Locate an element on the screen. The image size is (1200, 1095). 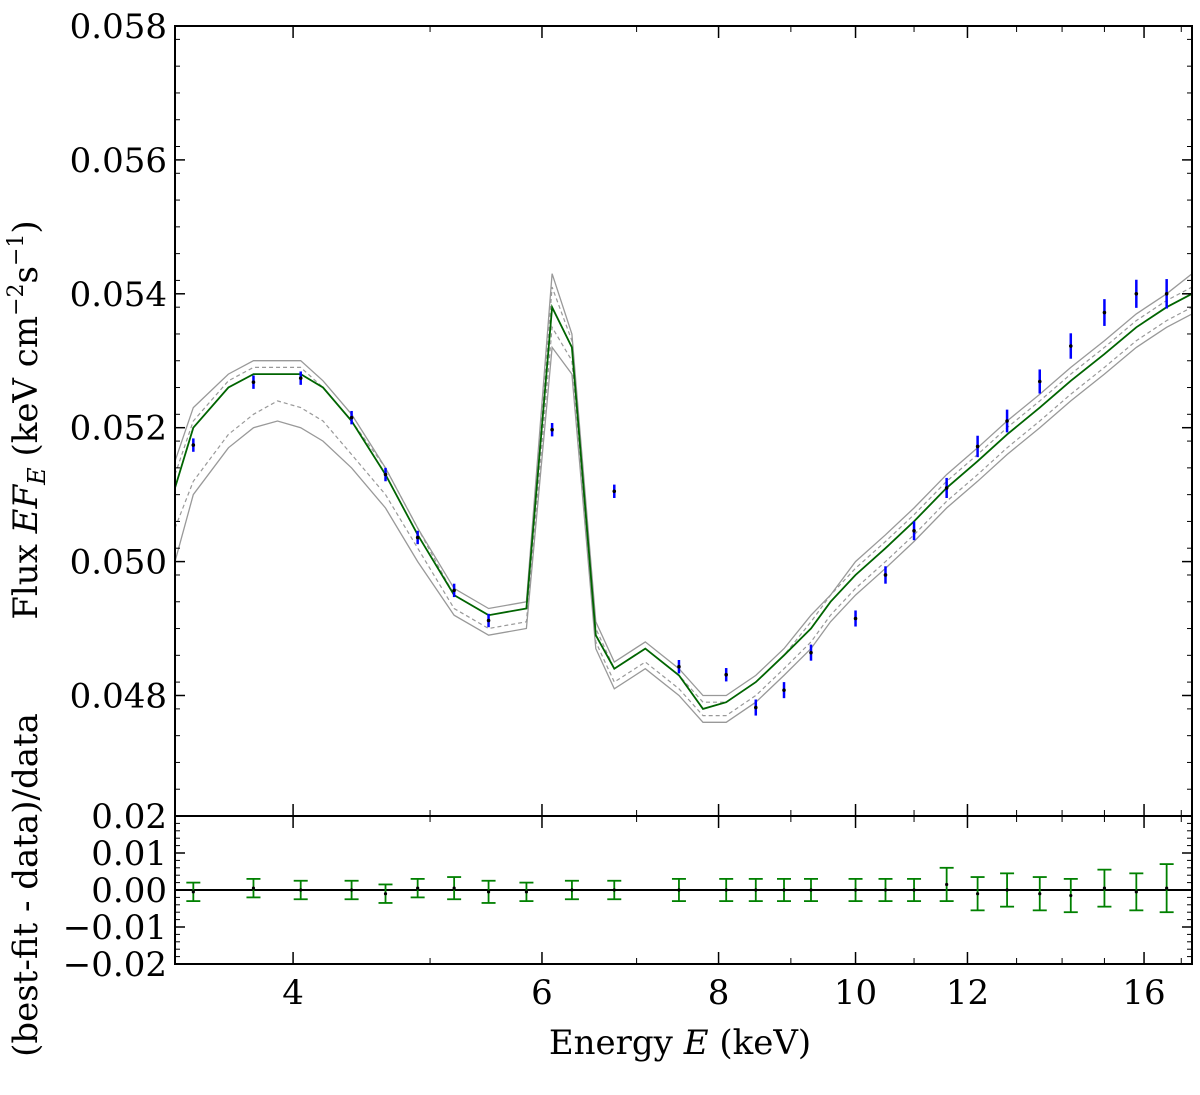
residual-y-tick-label: −0.02 is located at coordinates (115, 965).